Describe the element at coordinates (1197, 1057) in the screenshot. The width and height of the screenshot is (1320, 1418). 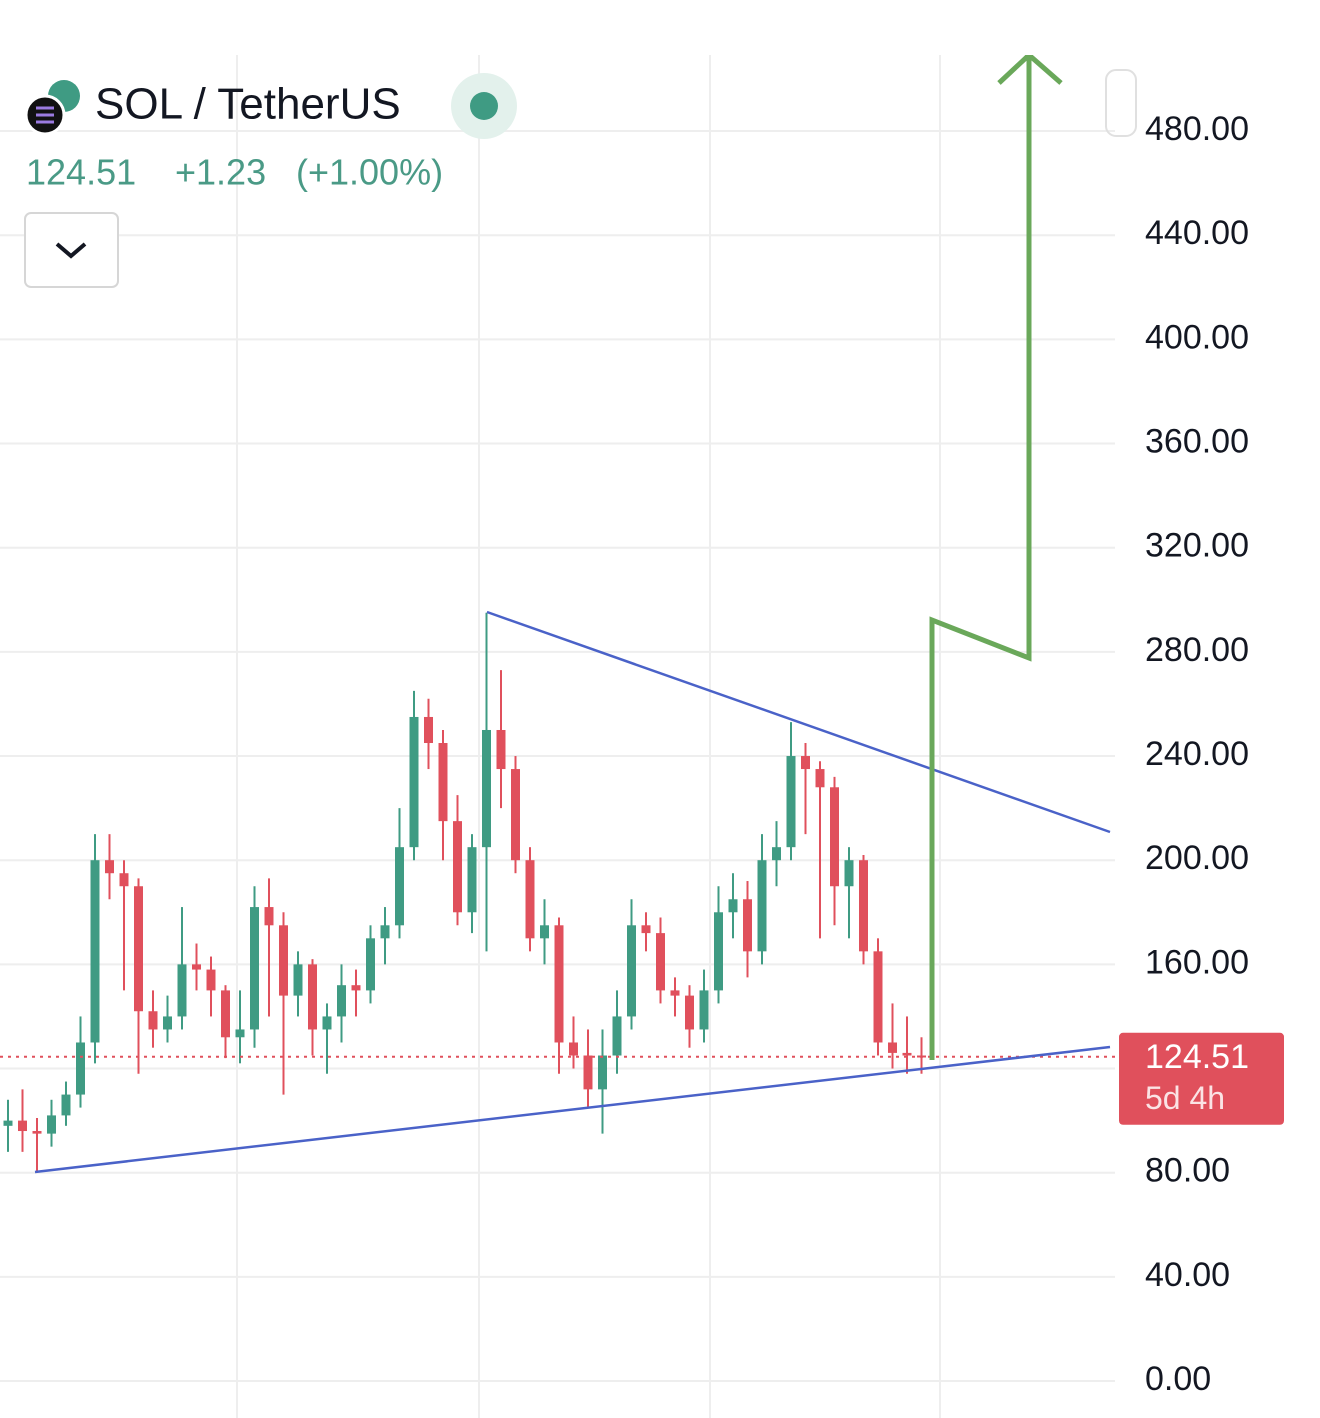
I see `price-tag-value: 124.51` at that location.